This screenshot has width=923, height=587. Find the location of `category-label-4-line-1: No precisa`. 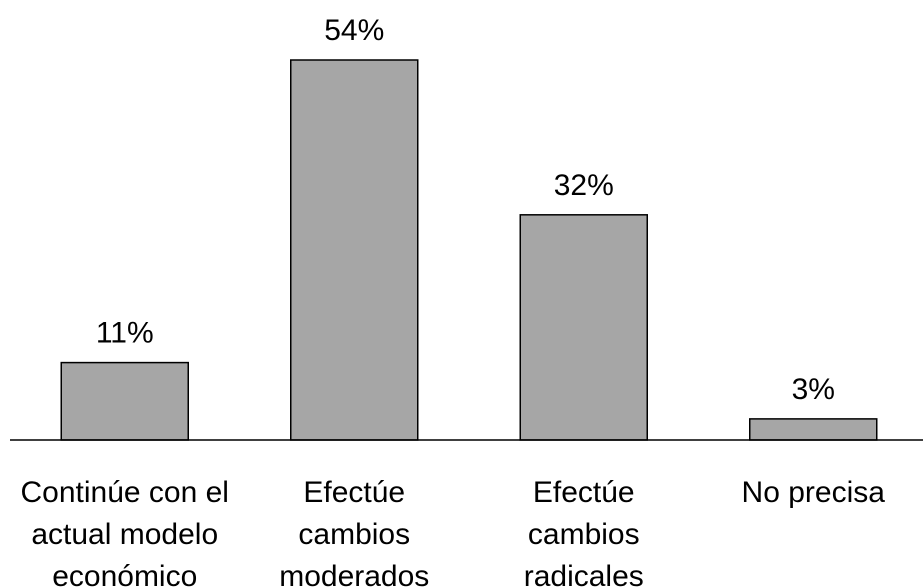

category-label-4-line-1: No precisa is located at coordinates (814, 492).